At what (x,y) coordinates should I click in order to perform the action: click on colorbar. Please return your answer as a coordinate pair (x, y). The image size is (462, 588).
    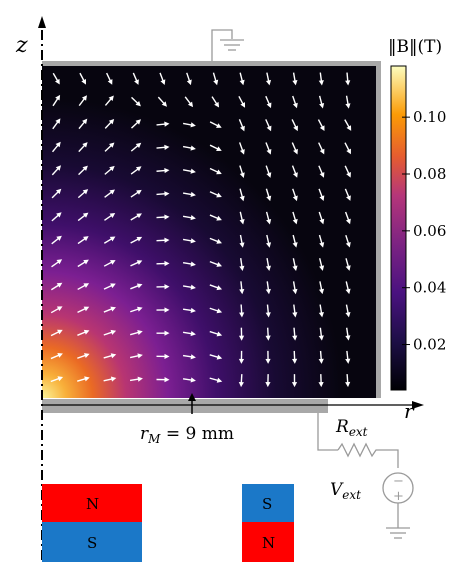
    Looking at the image, I should click on (398, 228).